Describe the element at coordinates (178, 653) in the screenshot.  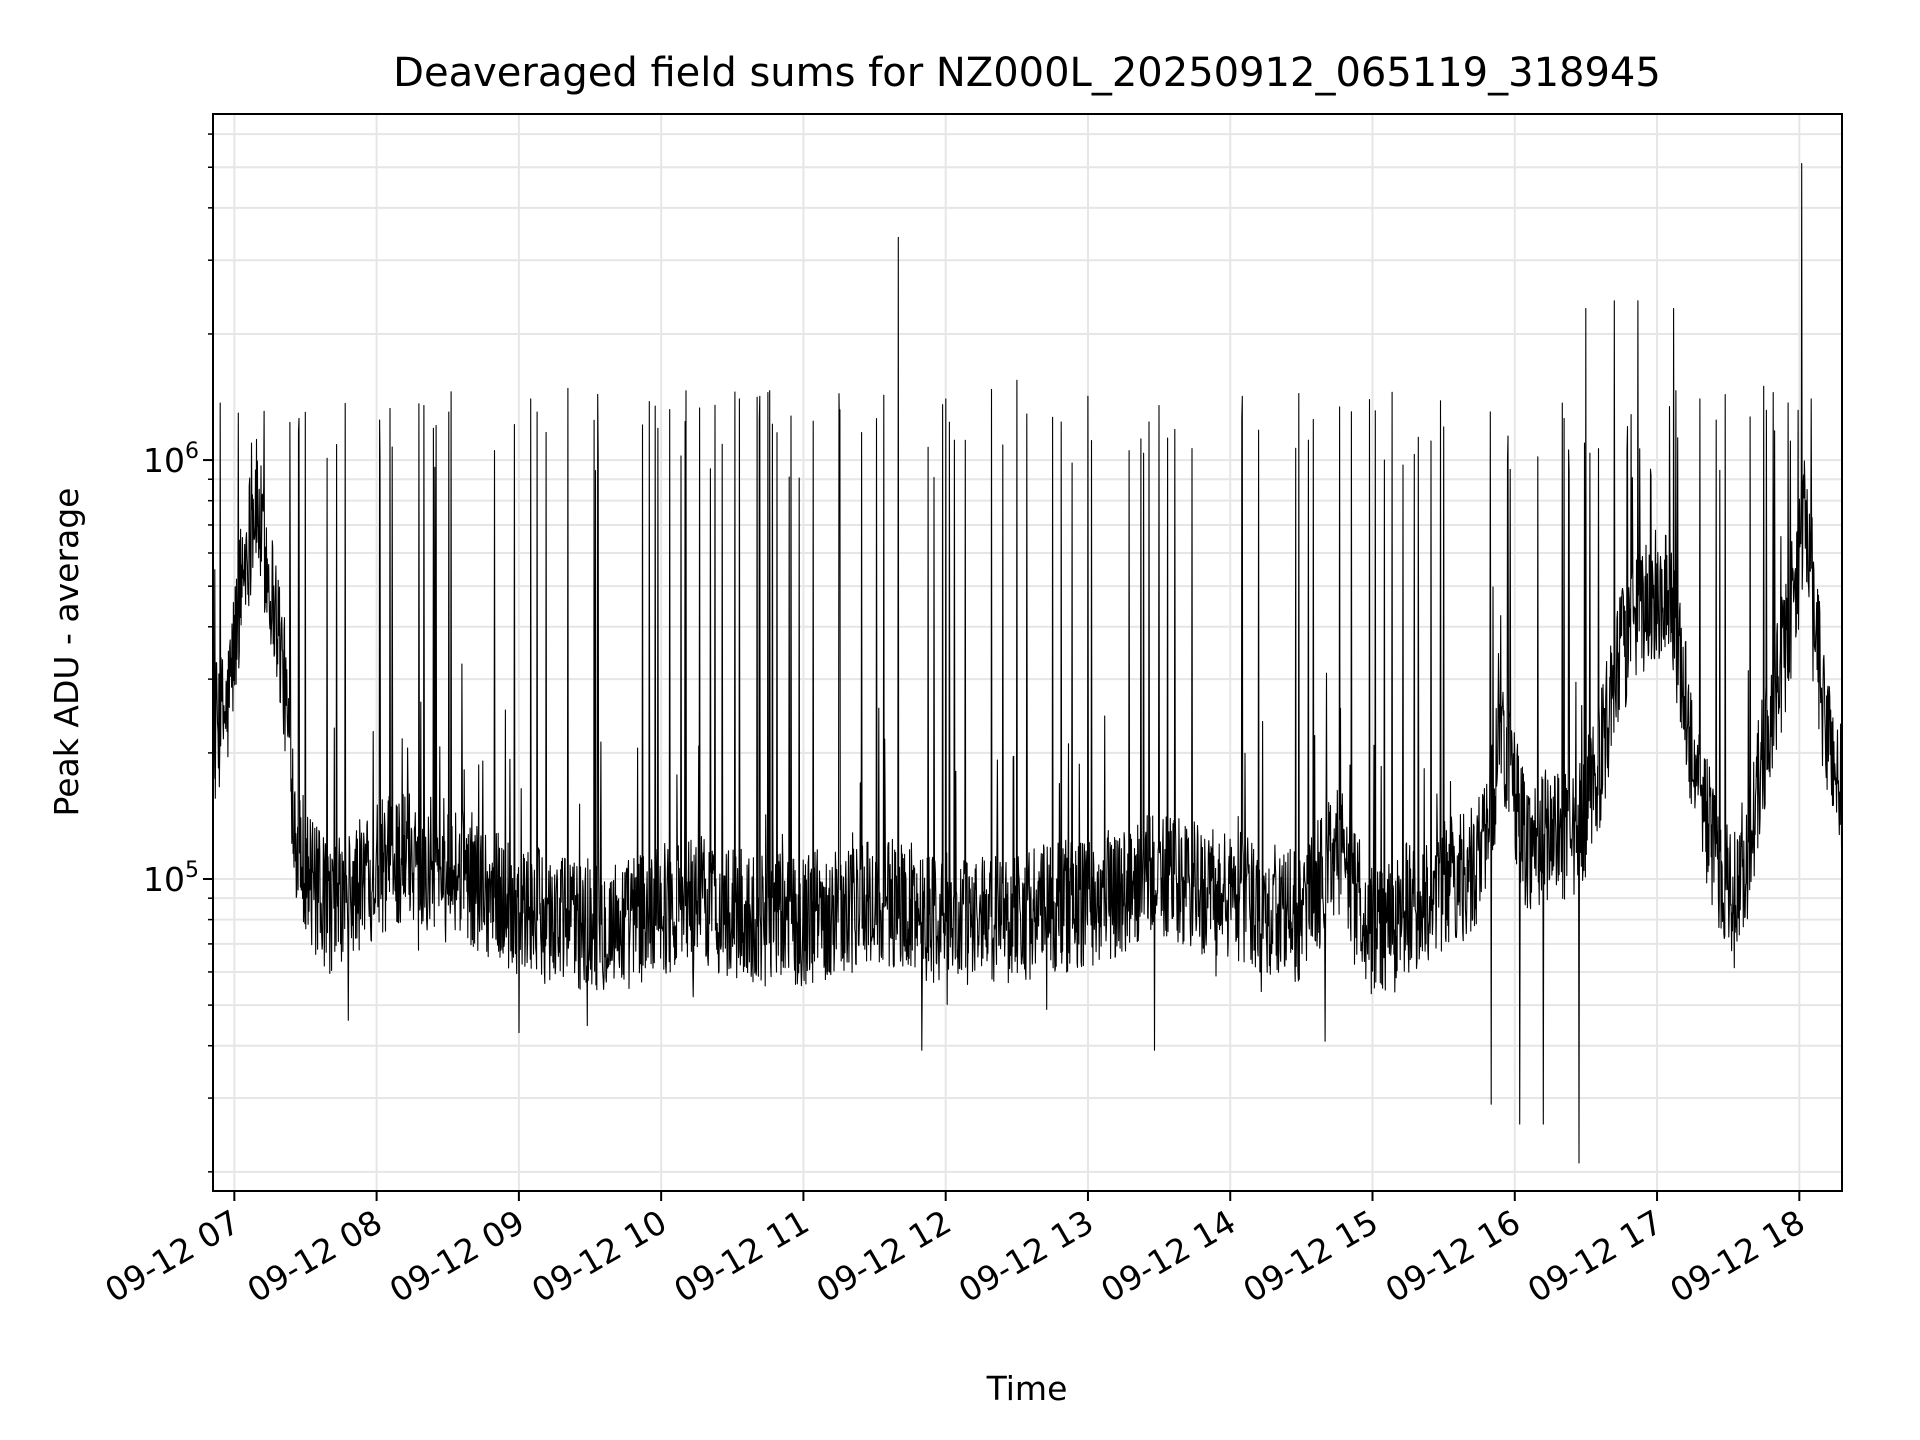
I see `y-axis-ticks: 105 106` at that location.